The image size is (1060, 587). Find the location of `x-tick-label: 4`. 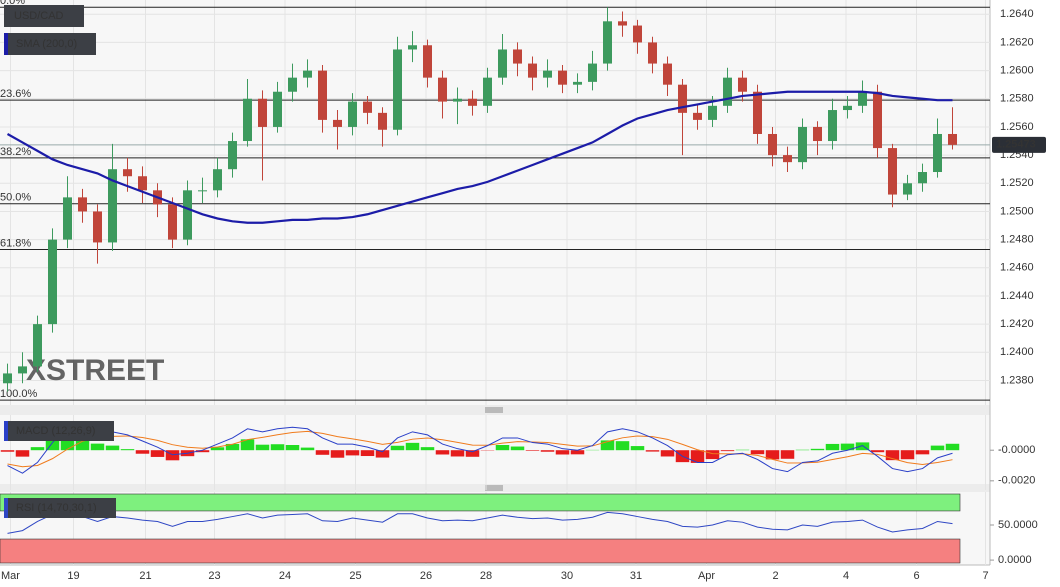

x-tick-label: 4 is located at coordinates (846, 576).